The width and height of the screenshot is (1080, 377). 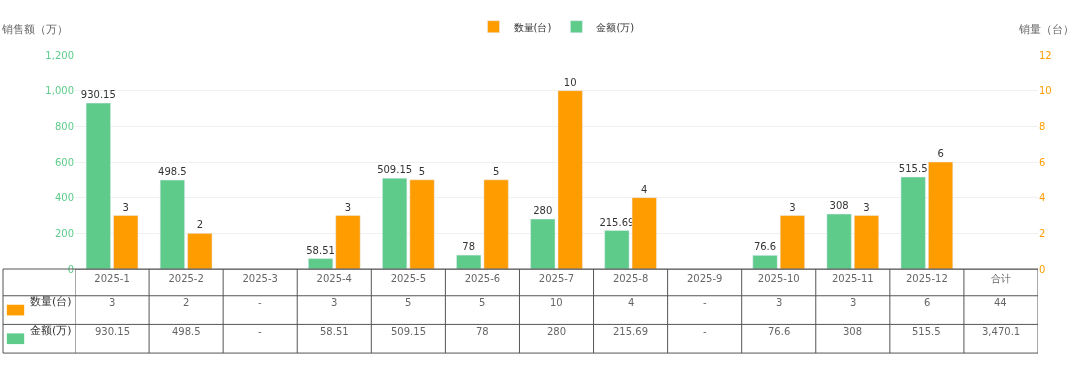 I want to click on text: 76.6, so click(x=765, y=247).